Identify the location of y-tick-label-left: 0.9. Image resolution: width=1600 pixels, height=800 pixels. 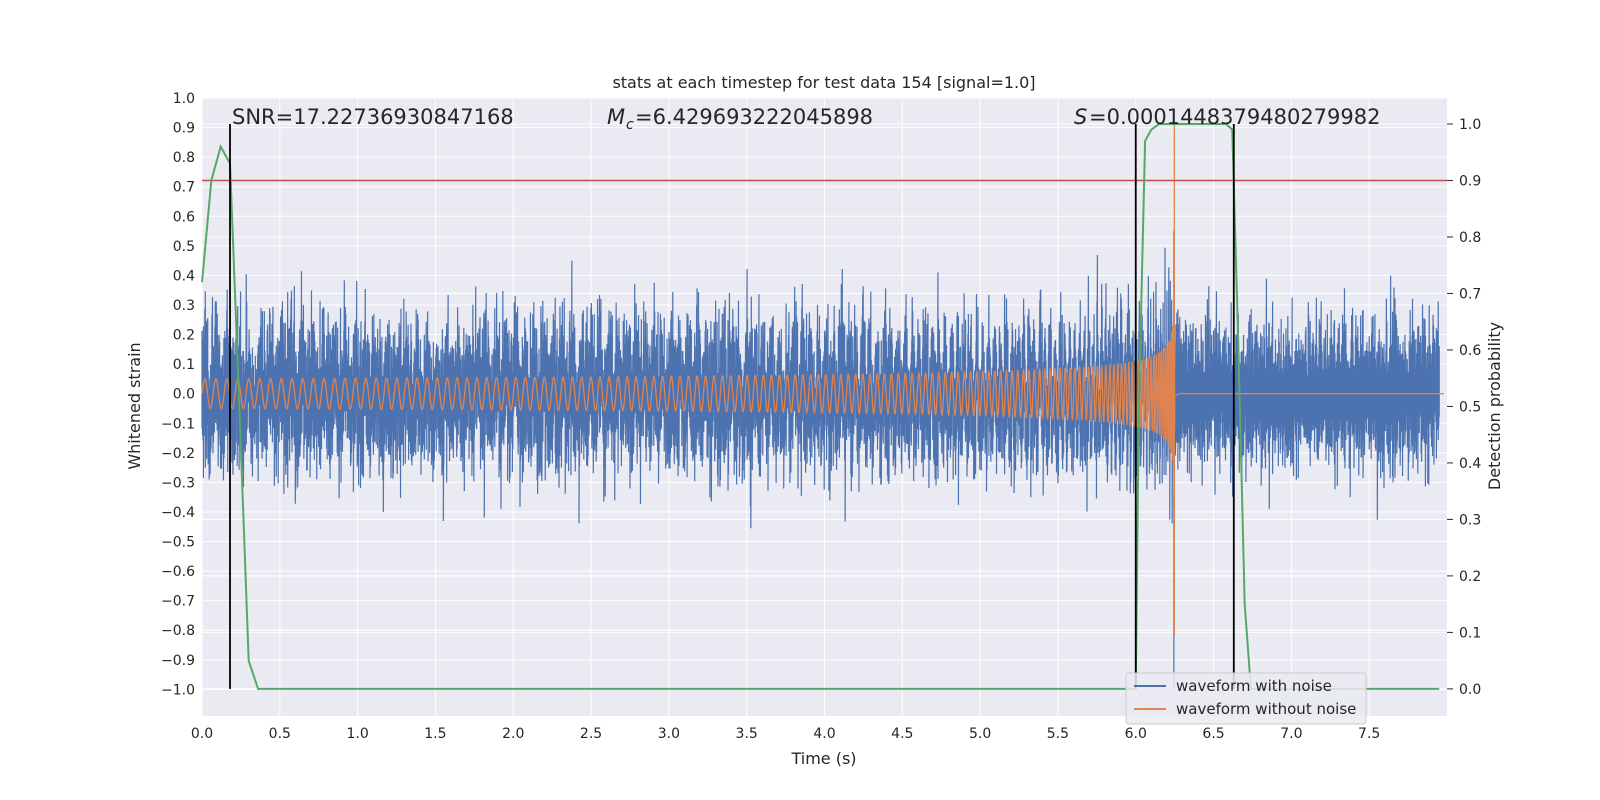
(184, 129).